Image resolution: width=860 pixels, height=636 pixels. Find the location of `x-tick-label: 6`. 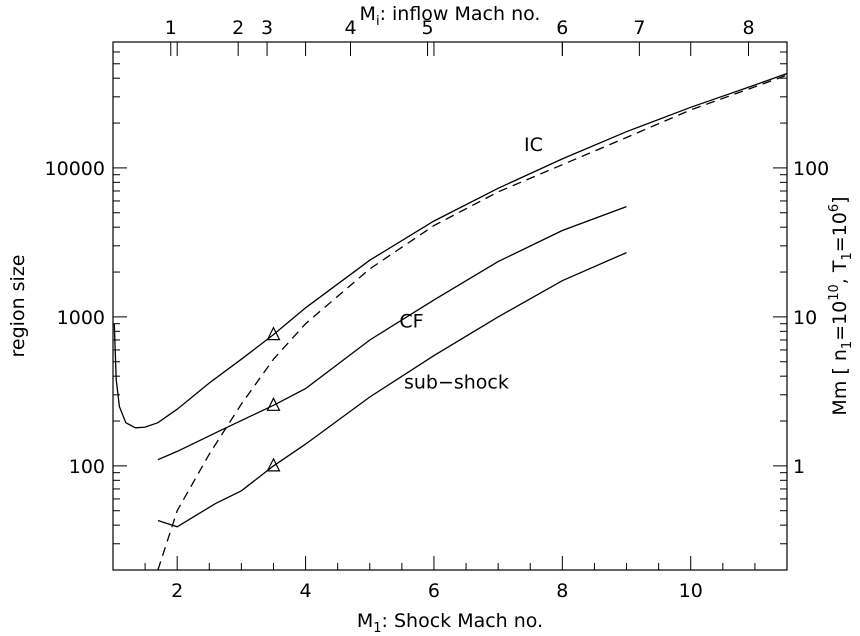

x-tick-label: 6 is located at coordinates (434, 591).